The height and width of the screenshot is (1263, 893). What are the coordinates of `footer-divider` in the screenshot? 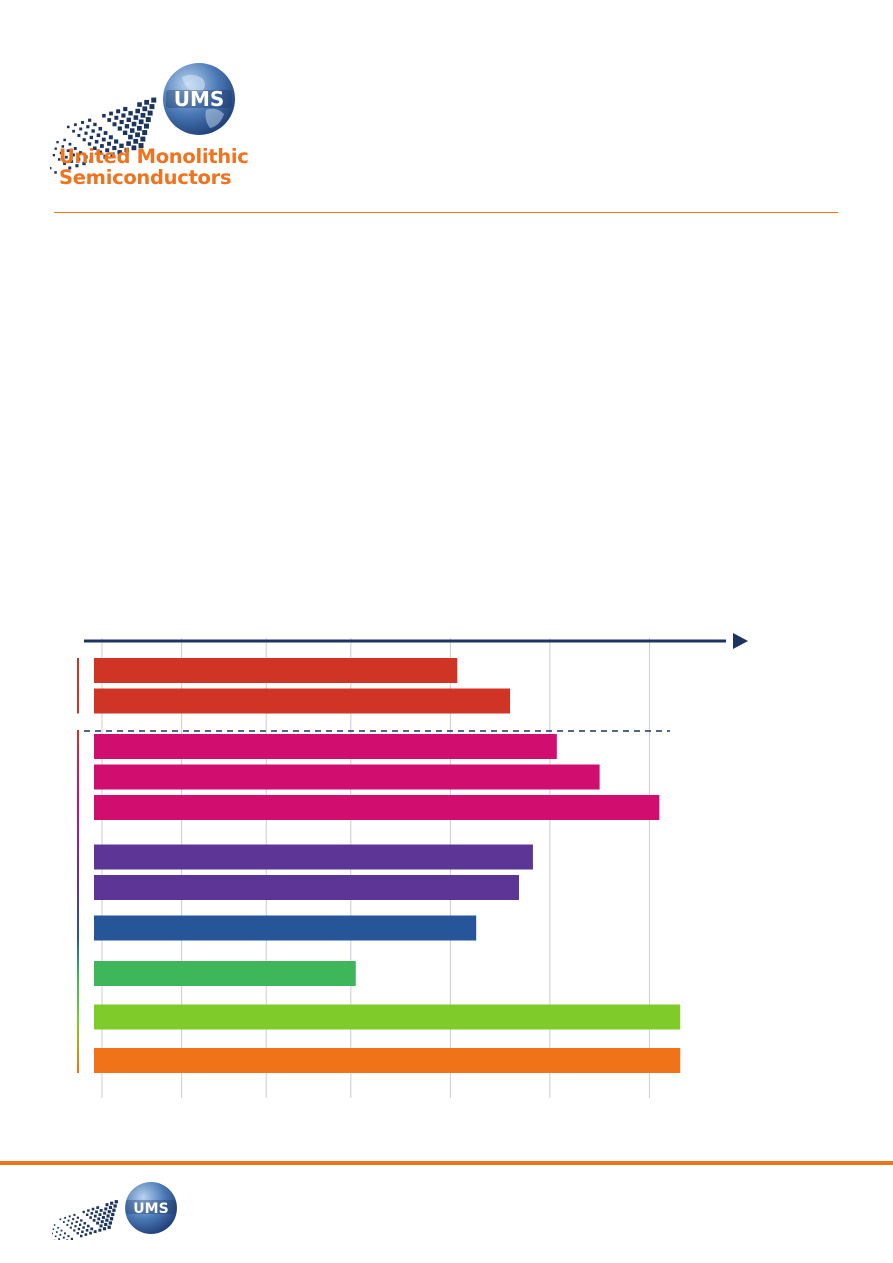 It's located at (446, 1163).